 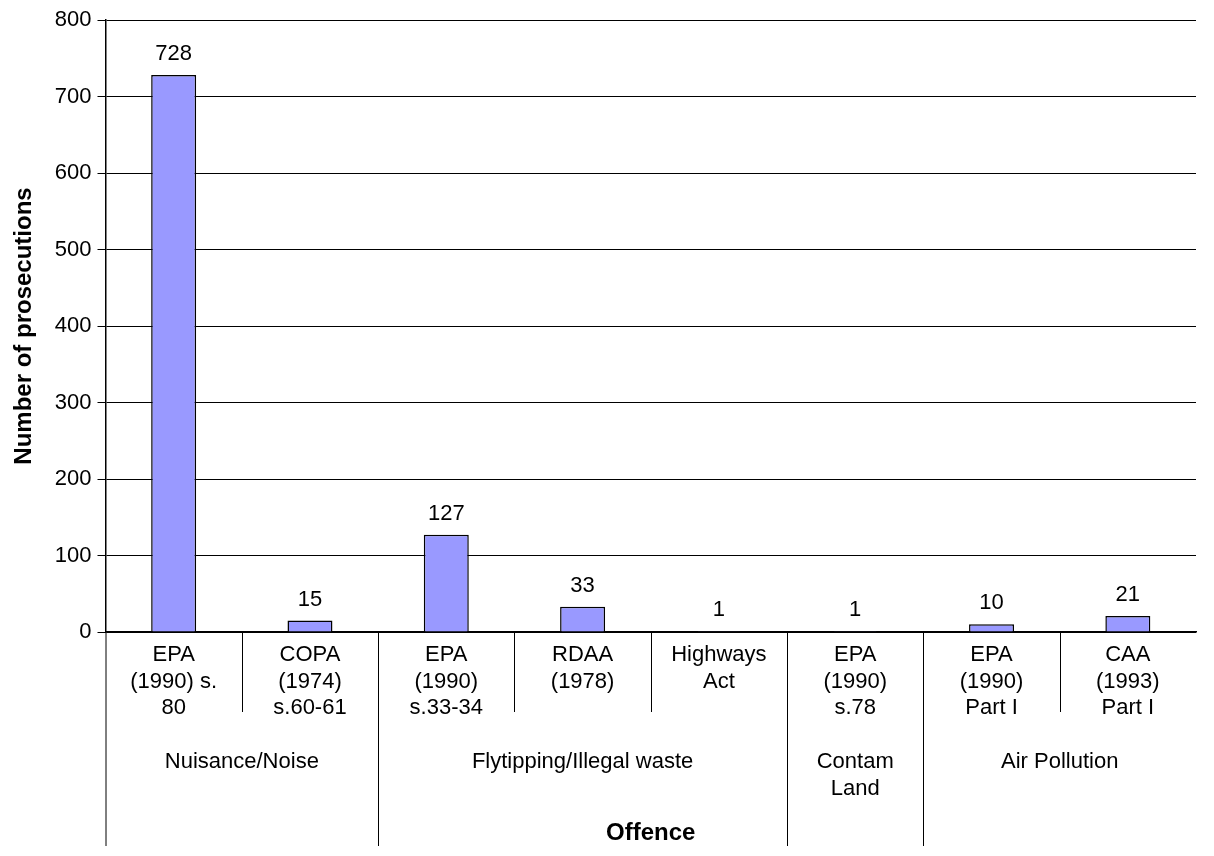 I want to click on data-label: 127, so click(x=446, y=512).